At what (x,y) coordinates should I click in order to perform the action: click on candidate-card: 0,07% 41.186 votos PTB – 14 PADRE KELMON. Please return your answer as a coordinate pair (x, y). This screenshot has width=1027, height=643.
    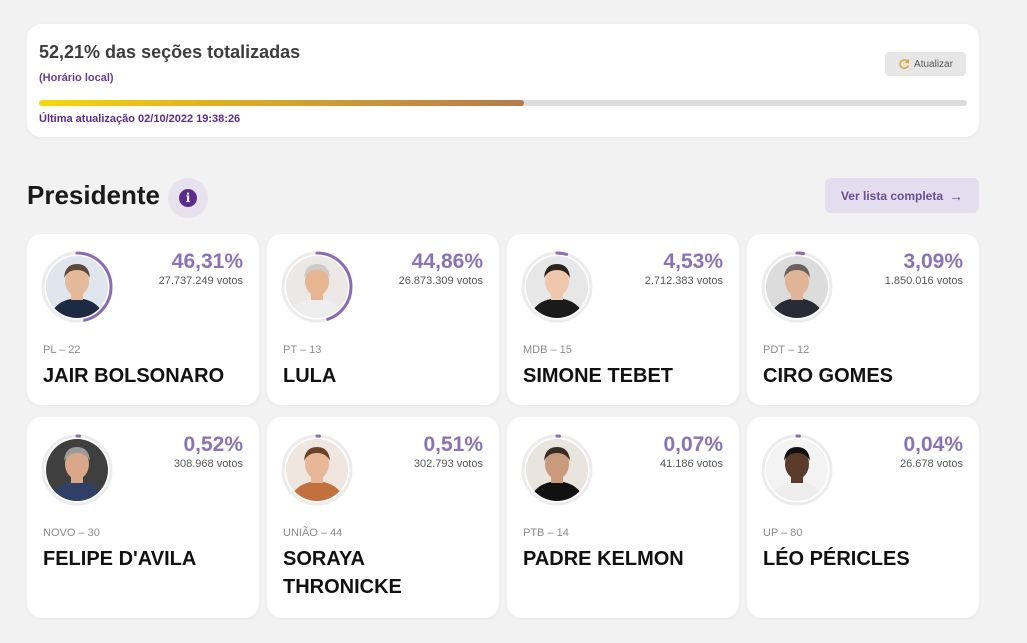
    Looking at the image, I should click on (623, 517).